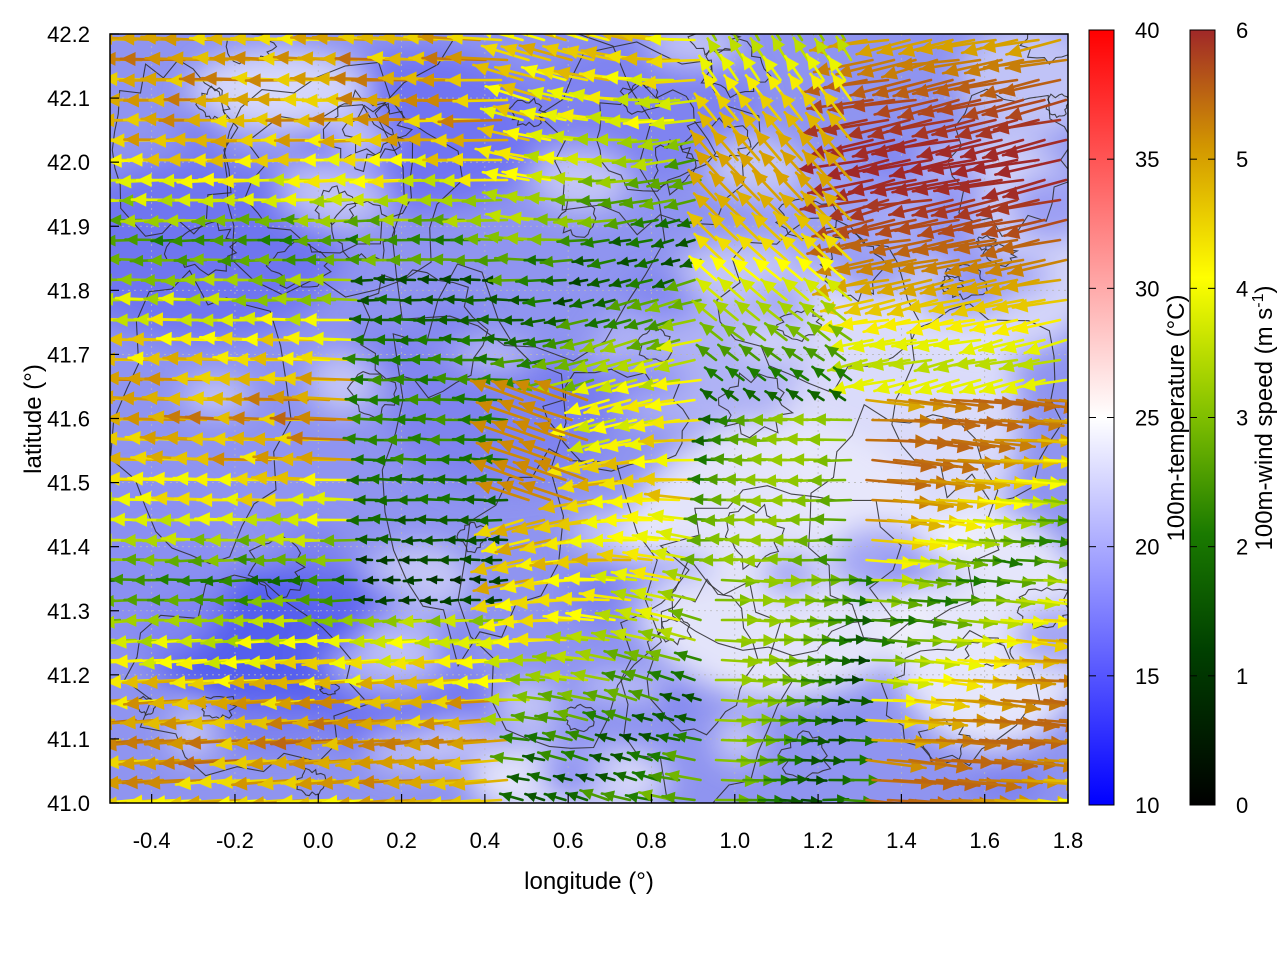 The height and width of the screenshot is (960, 1280). What do you see at coordinates (736, 68) in the screenshot?
I see `contour-line` at bounding box center [736, 68].